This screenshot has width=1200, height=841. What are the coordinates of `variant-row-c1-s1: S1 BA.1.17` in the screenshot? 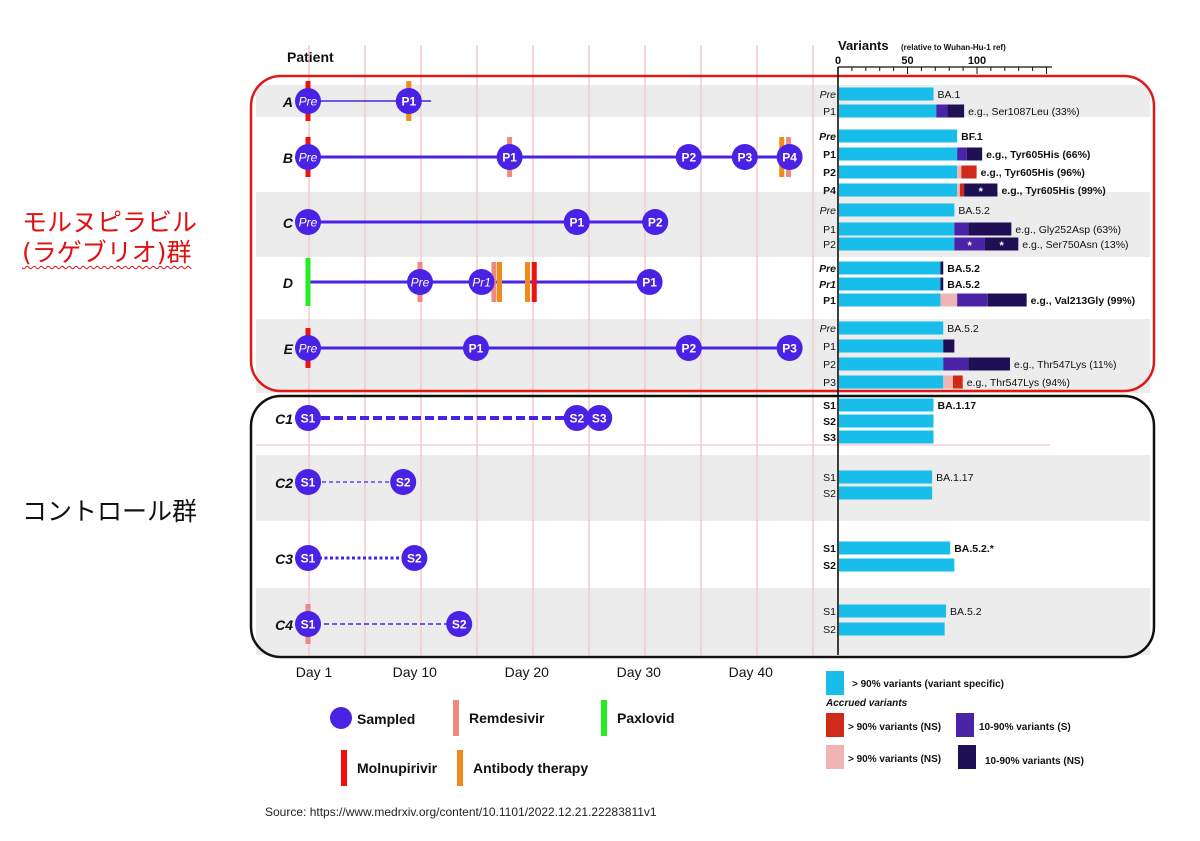 It's located at (899, 405).